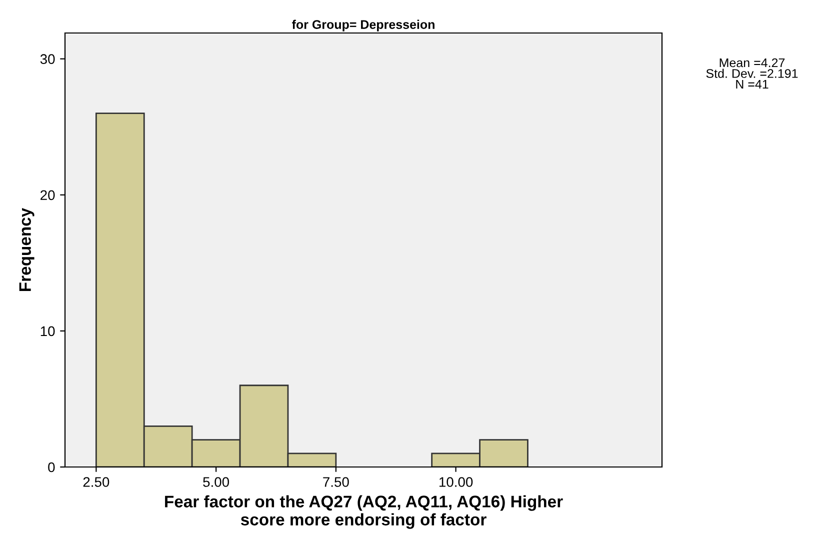  Describe the element at coordinates (51, 467) in the screenshot. I see `y-tick-label: 0` at that location.